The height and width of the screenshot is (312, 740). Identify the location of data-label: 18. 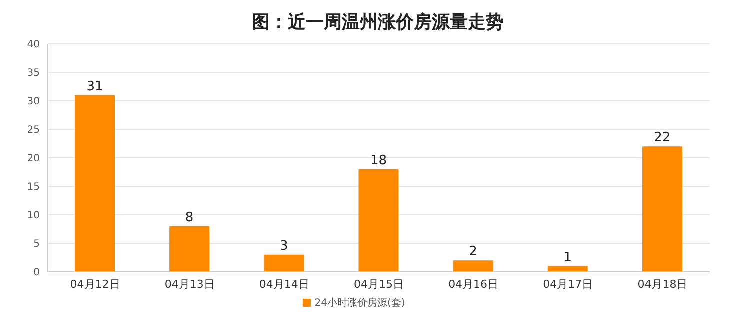
(378, 160).